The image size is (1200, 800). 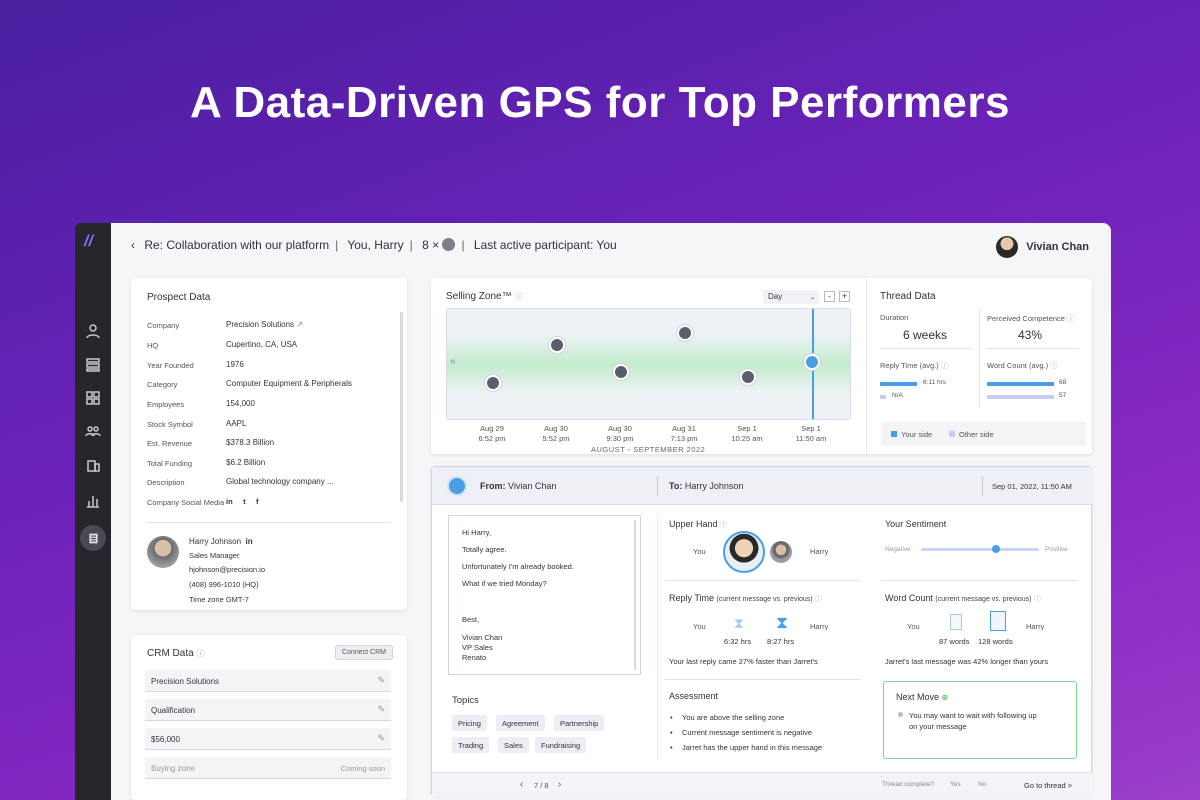 I want to click on reply-value-other: N/A, so click(x=897, y=395).